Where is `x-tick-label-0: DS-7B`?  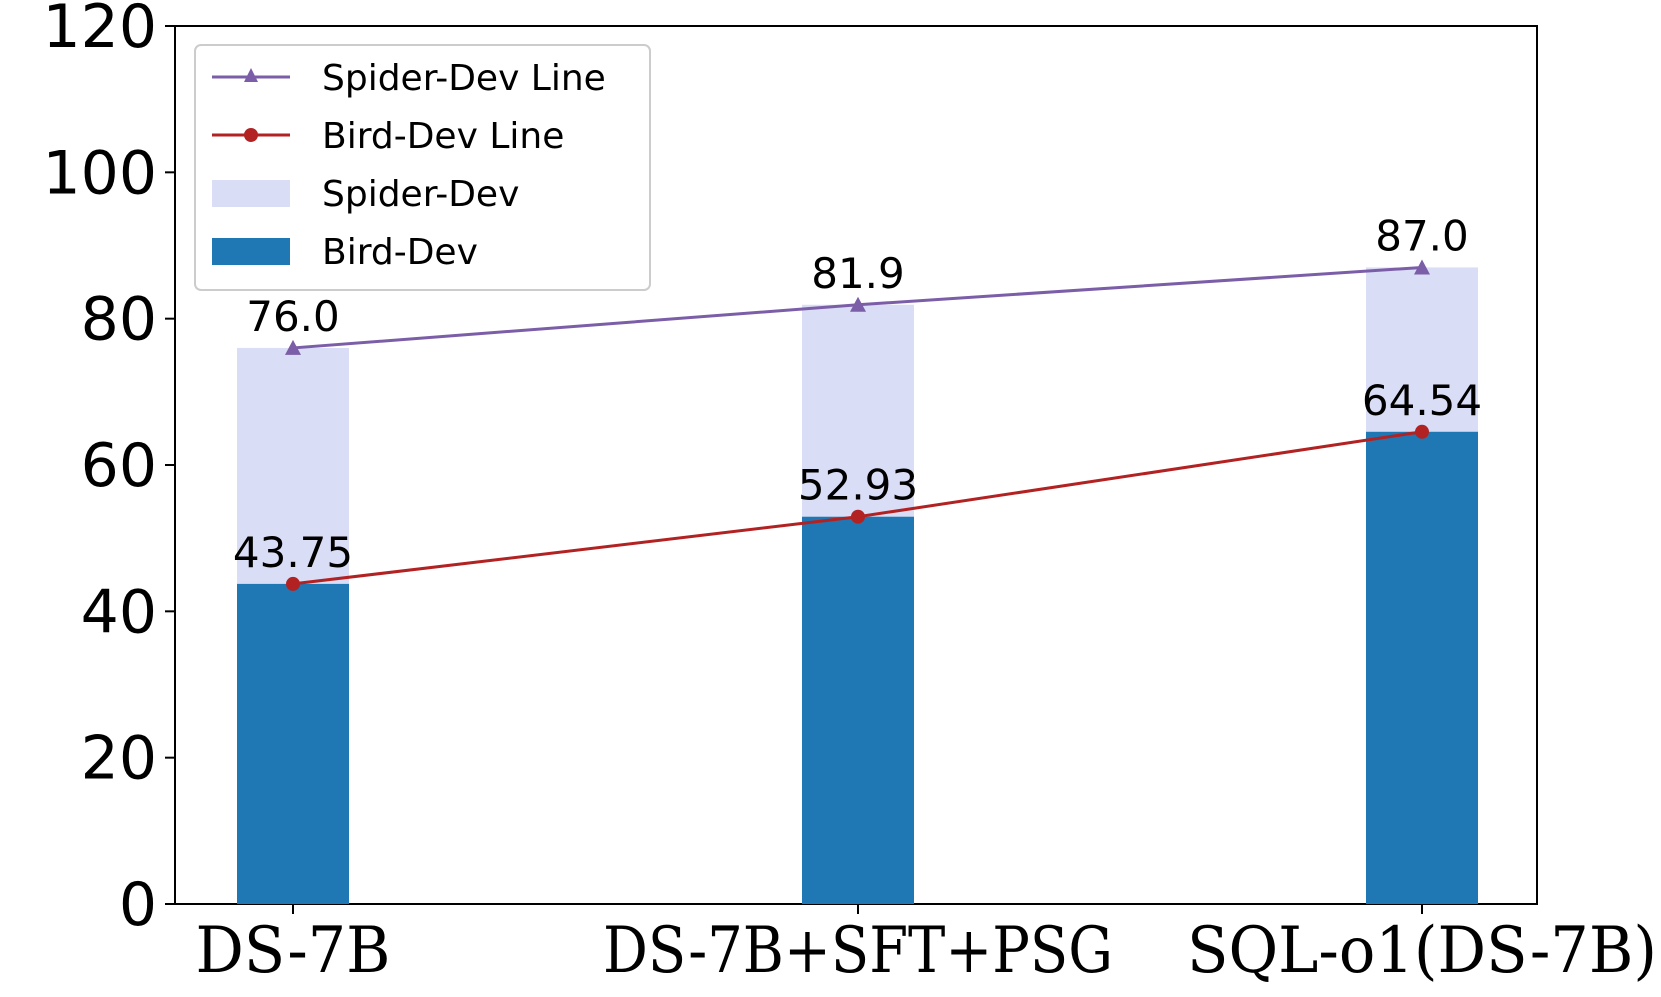 x-tick-label-0: DS-7B is located at coordinates (293, 951).